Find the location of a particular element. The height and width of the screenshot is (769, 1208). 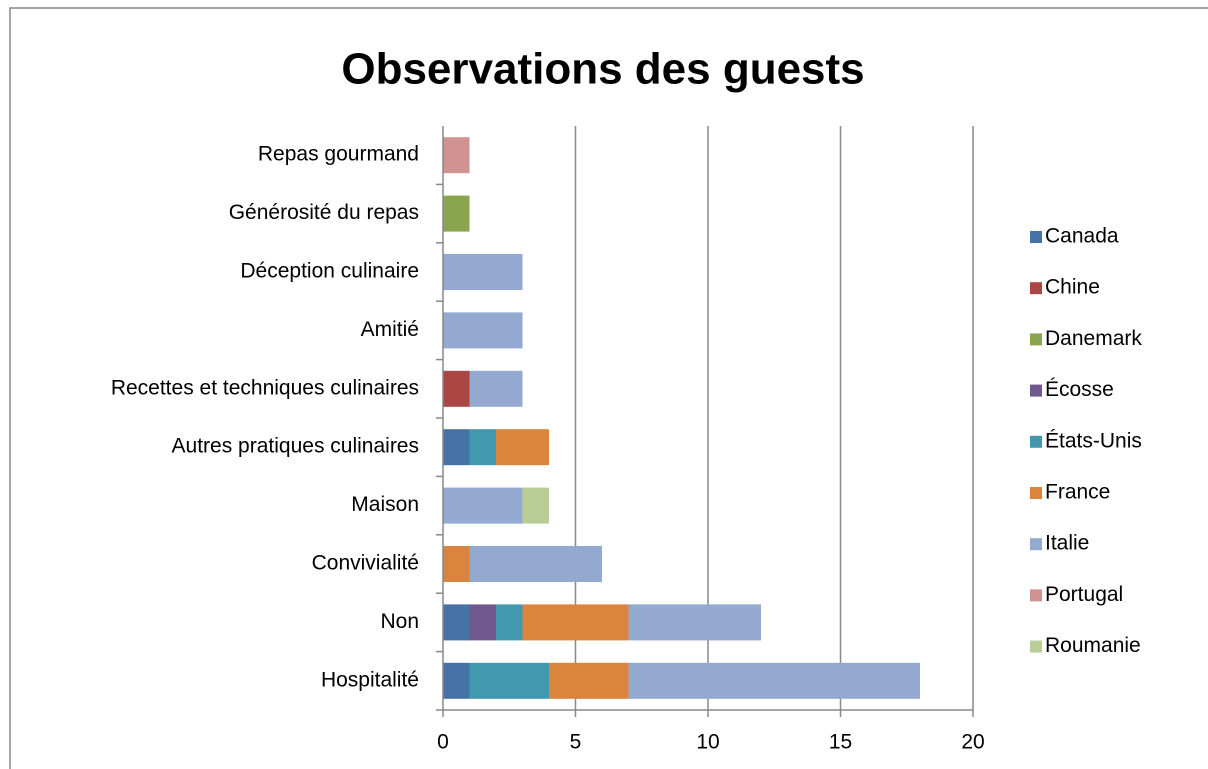

x-tick-label: 0 is located at coordinates (443, 742).